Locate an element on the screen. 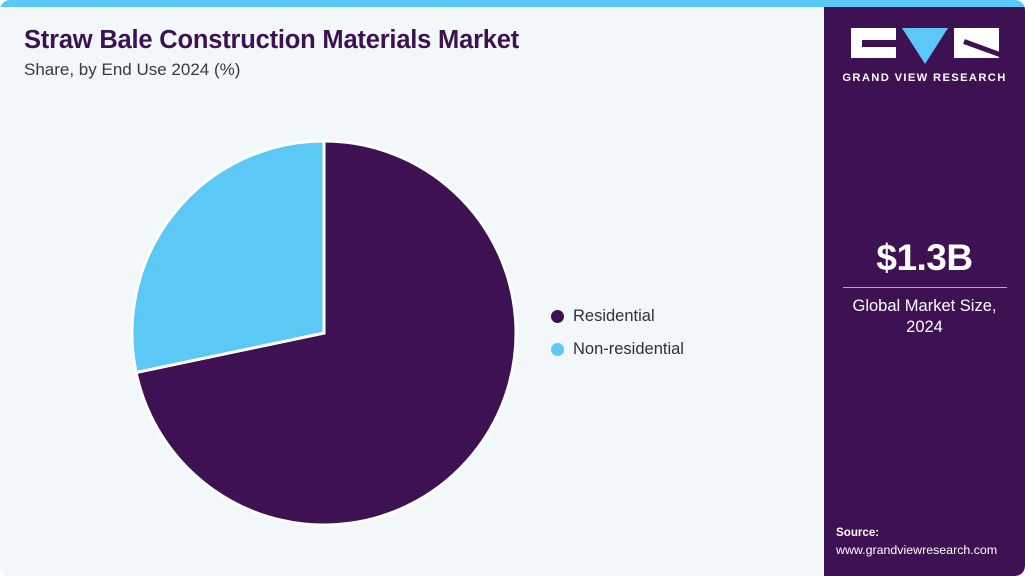 The height and width of the screenshot is (576, 1025). market-size-caption: Global Market Size, 2024 is located at coordinates (924, 316).